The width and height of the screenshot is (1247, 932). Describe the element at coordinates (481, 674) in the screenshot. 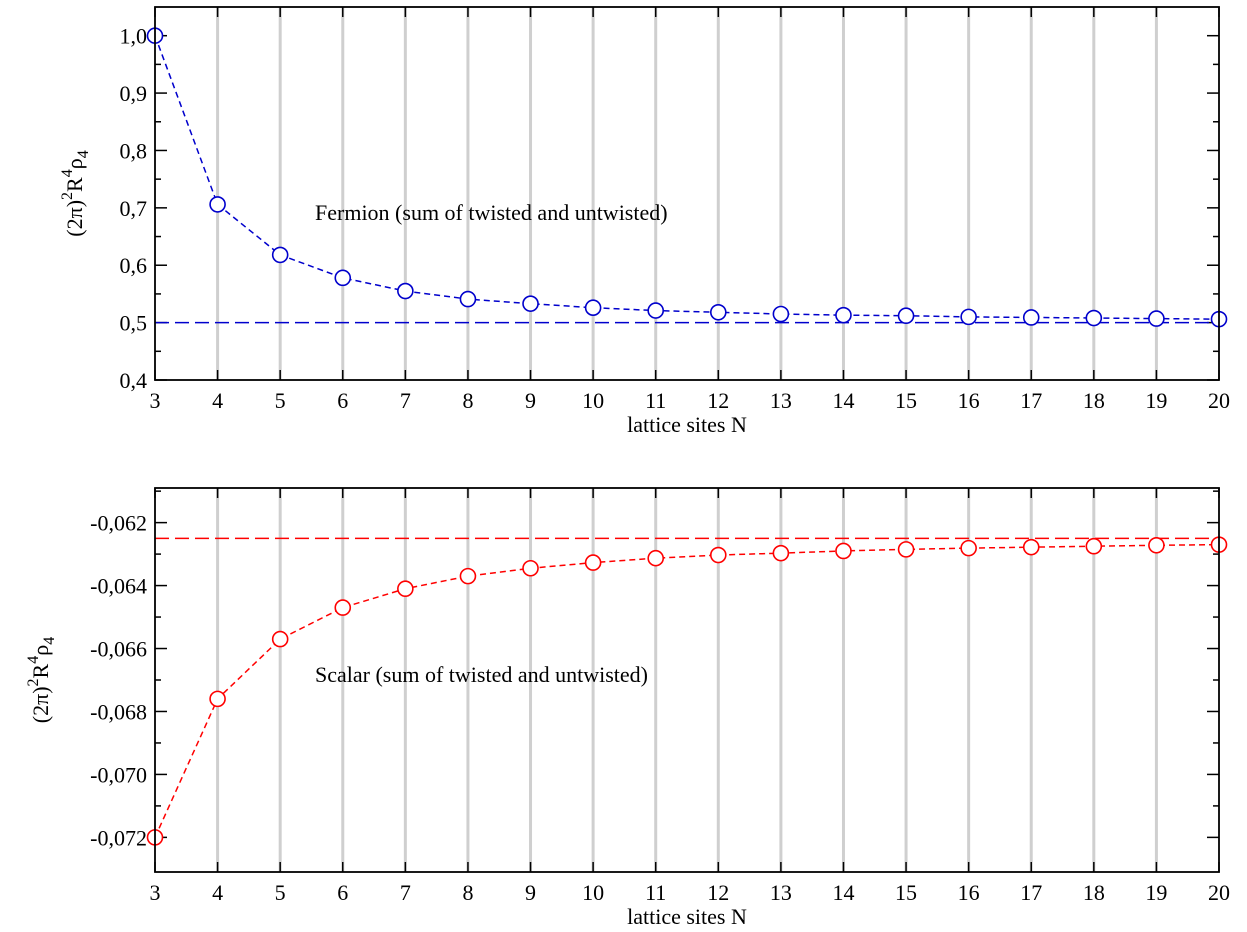

I see `series-annotation: Scalar (sum of twisted and untwisted)` at that location.